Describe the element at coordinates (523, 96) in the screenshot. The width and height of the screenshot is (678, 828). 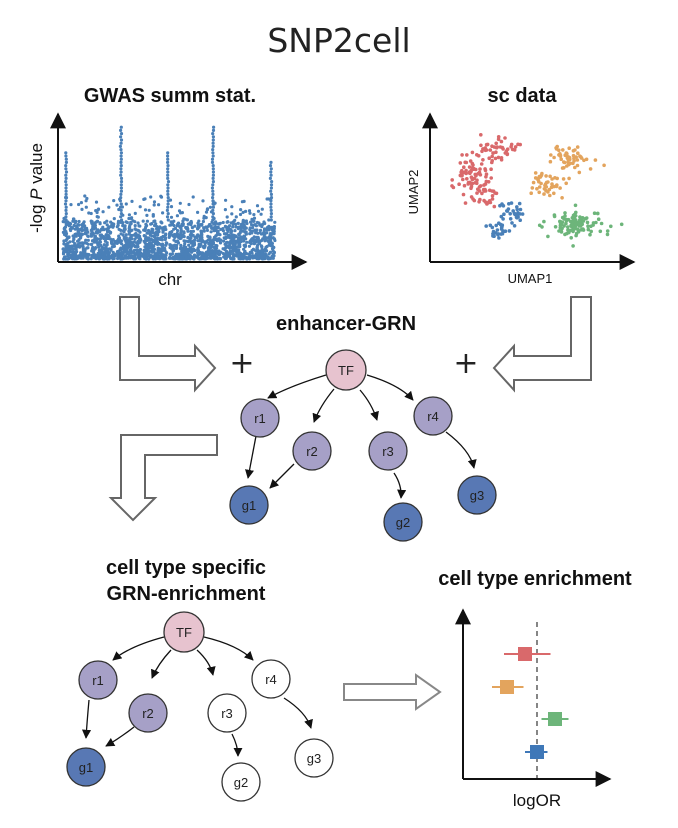
I see `sc-heading: sc data` at that location.